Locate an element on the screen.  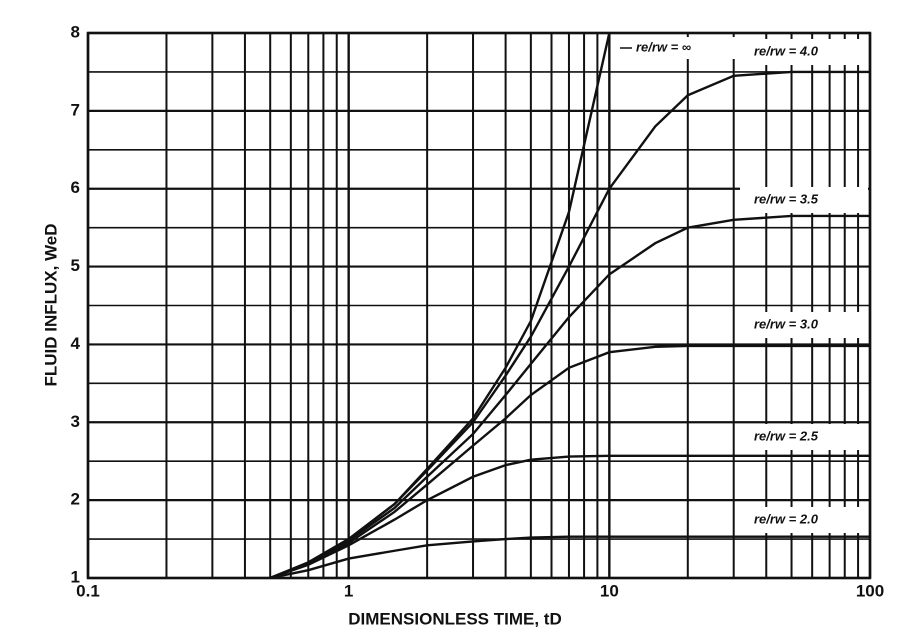
y-tick-label: 6 is located at coordinates (75, 187).